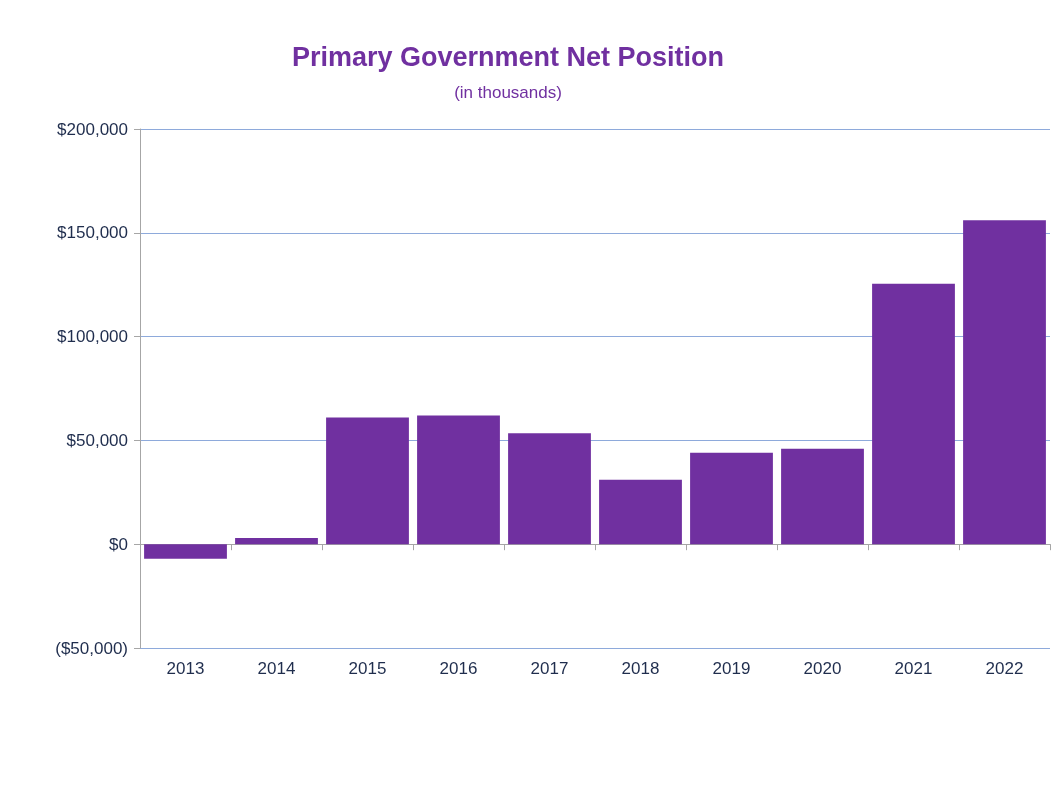 Image resolution: width=1060 pixels, height=791 pixels. I want to click on chart-title: Primary Government Net Position, so click(508, 56).